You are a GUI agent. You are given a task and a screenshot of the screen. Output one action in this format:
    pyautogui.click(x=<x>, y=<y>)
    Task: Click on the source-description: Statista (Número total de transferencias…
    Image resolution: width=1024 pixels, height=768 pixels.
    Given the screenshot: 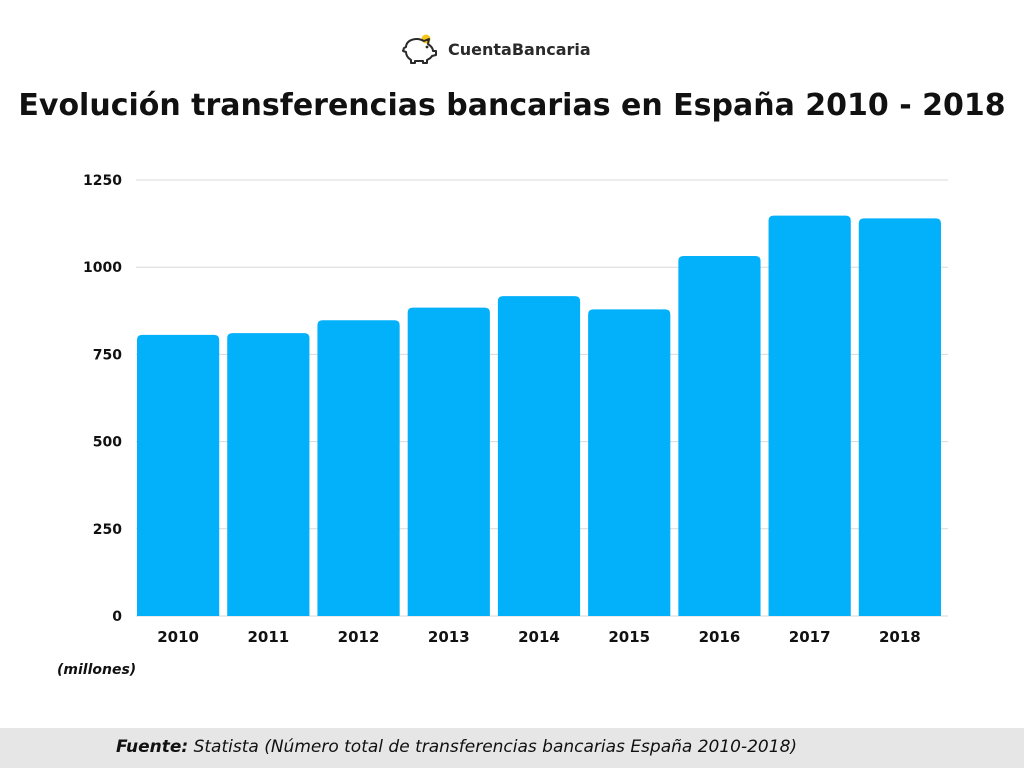 What is the action you would take?
    pyautogui.click(x=493, y=747)
    